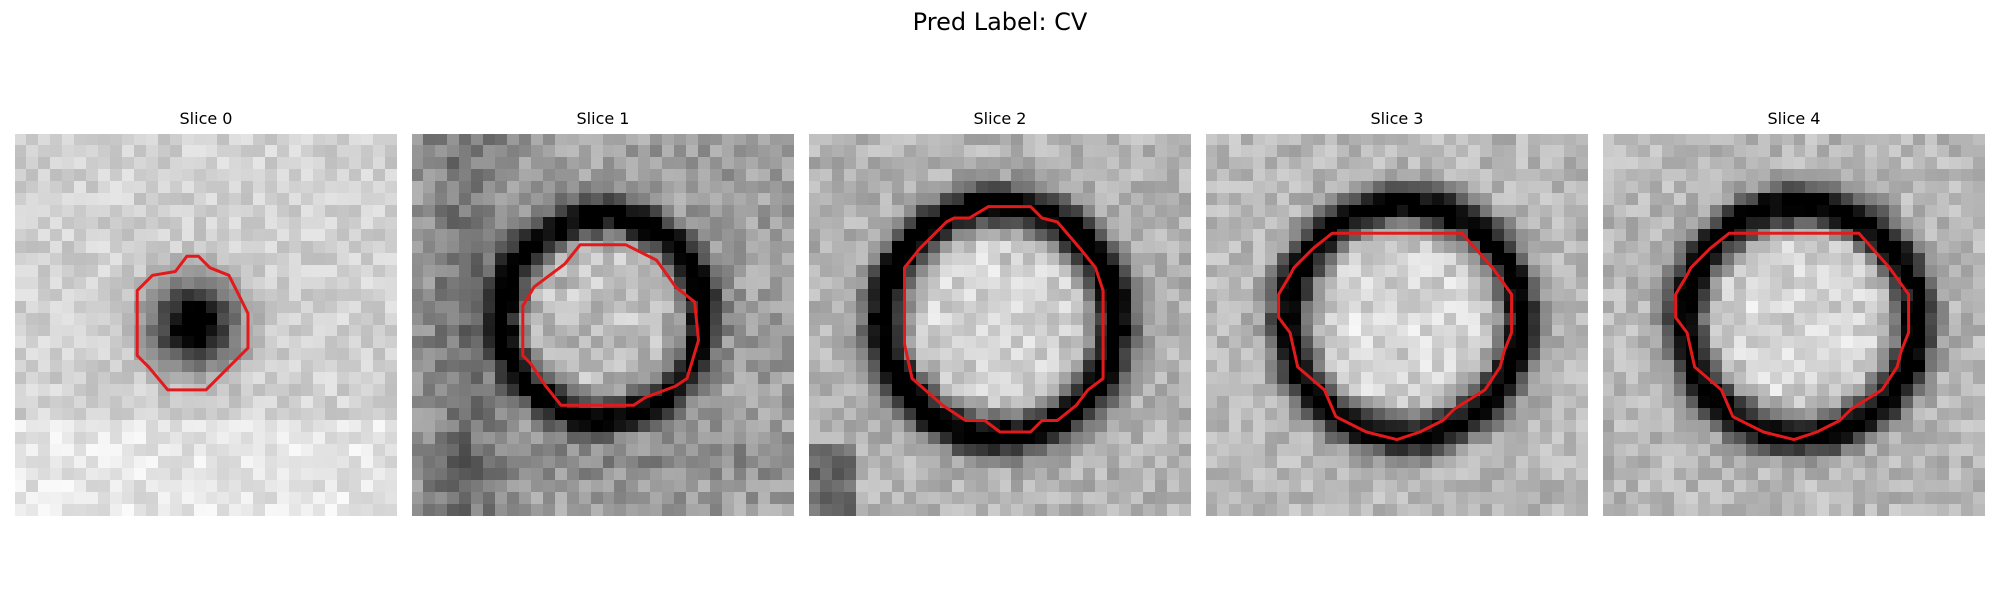  I want to click on slice-title: Slice 1, so click(603, 118).